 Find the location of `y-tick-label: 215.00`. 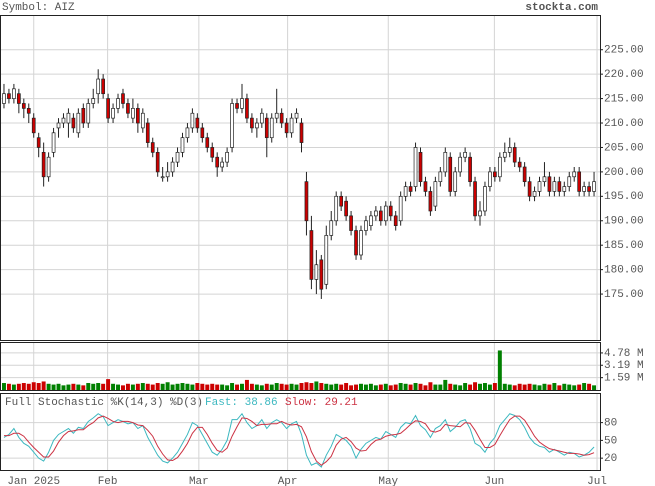

y-tick-label: 215.00 is located at coordinates (624, 99).